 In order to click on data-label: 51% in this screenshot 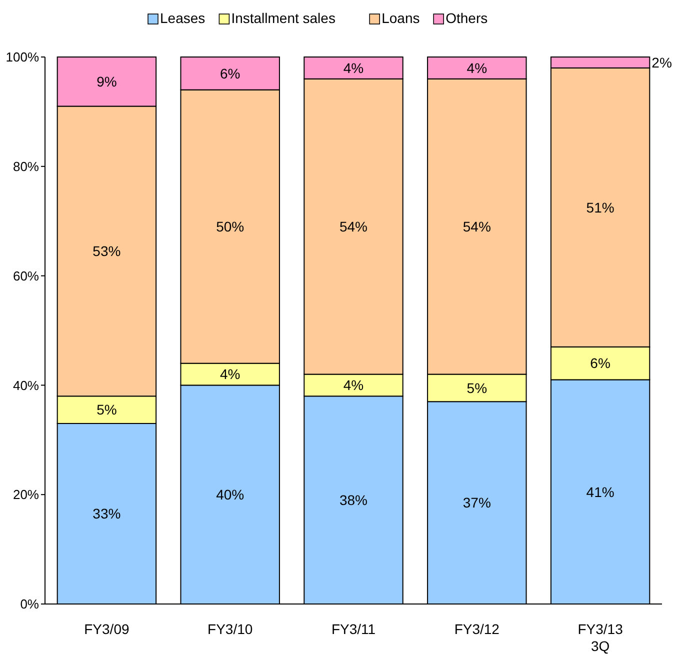, I will do `click(600, 207)`.